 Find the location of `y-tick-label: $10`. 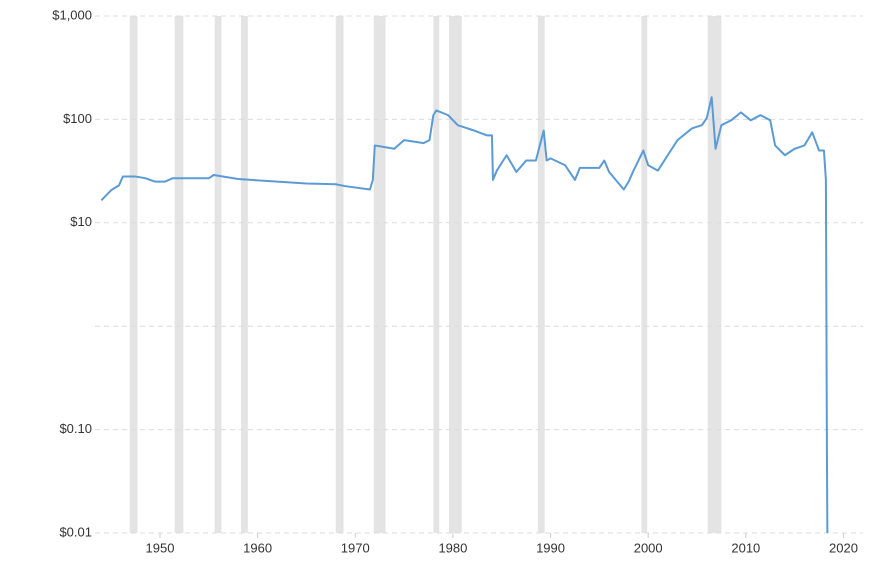

y-tick-label: $10 is located at coordinates (81, 221).